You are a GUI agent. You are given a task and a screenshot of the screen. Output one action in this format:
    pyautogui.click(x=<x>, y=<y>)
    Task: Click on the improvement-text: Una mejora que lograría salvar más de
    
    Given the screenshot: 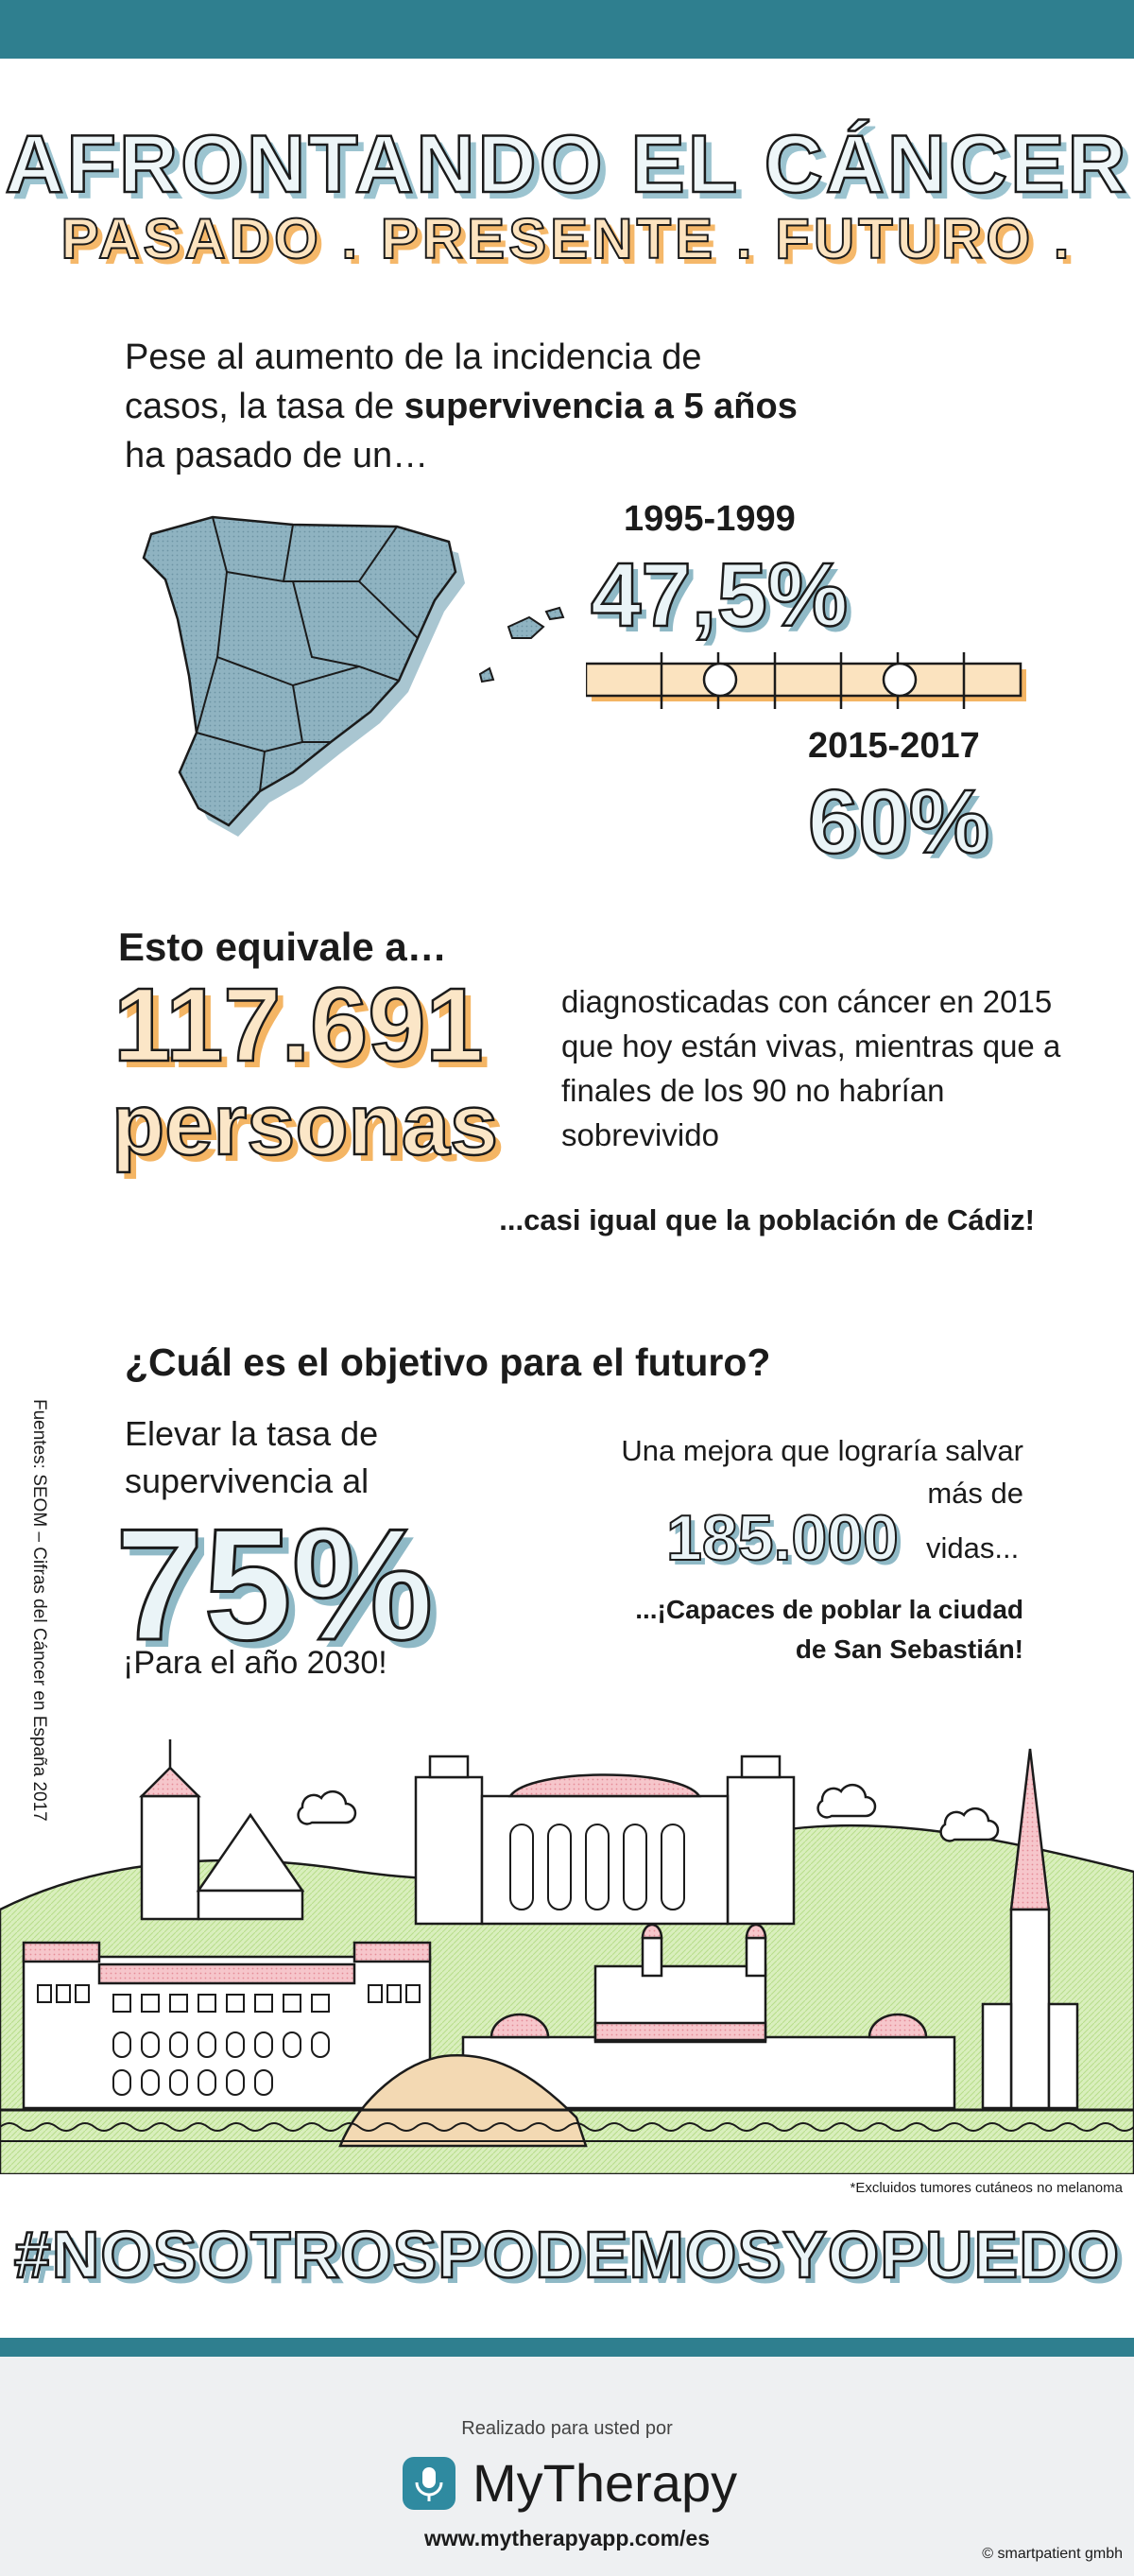 What is the action you would take?
    pyautogui.click(x=822, y=1472)
    